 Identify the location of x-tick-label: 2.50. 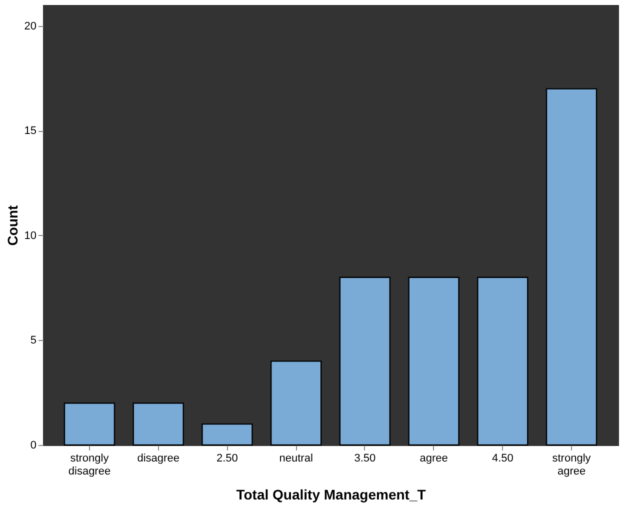
(227, 458).